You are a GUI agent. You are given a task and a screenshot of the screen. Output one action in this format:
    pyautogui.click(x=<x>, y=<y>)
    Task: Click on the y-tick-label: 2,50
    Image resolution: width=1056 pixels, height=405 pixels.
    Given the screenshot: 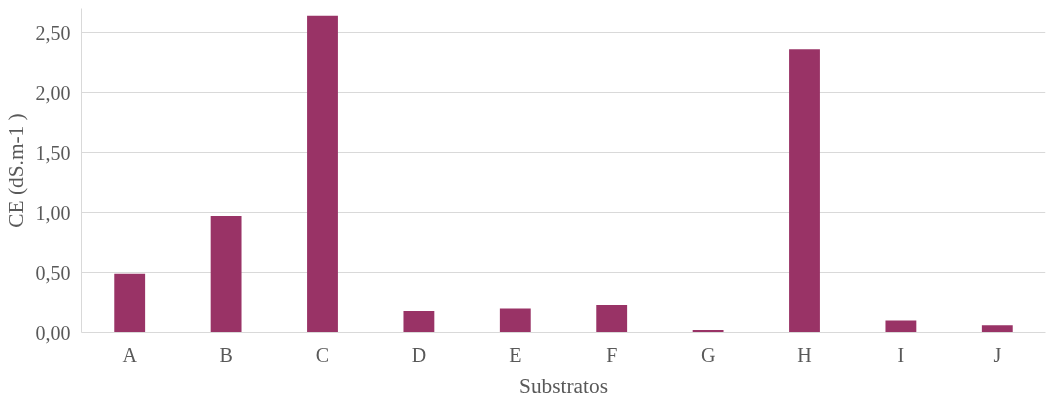 What is the action you would take?
    pyautogui.click(x=53, y=32)
    